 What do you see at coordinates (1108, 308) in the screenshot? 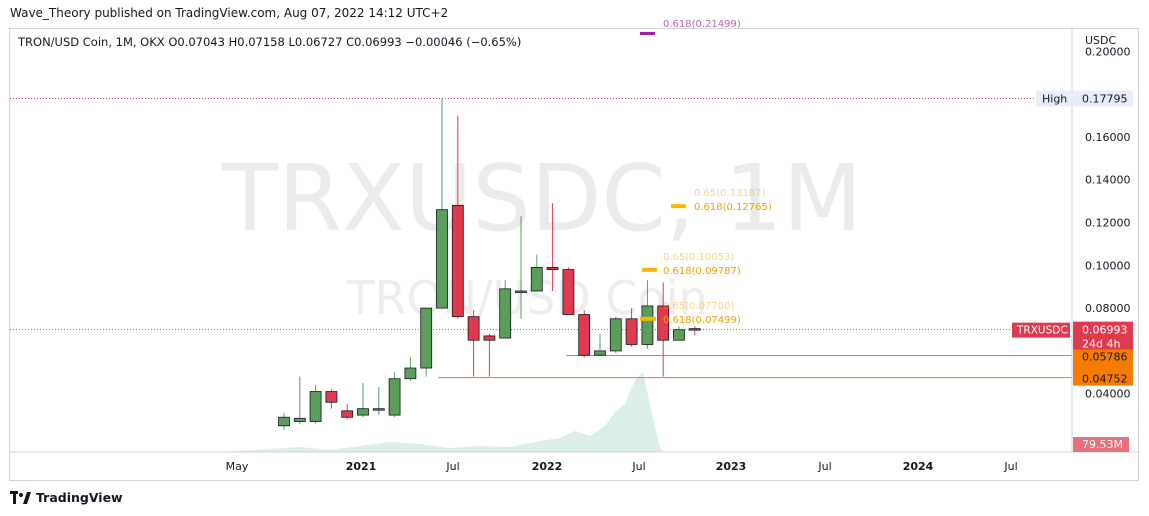
I see `y-tick-label: 0.08000` at bounding box center [1108, 308].